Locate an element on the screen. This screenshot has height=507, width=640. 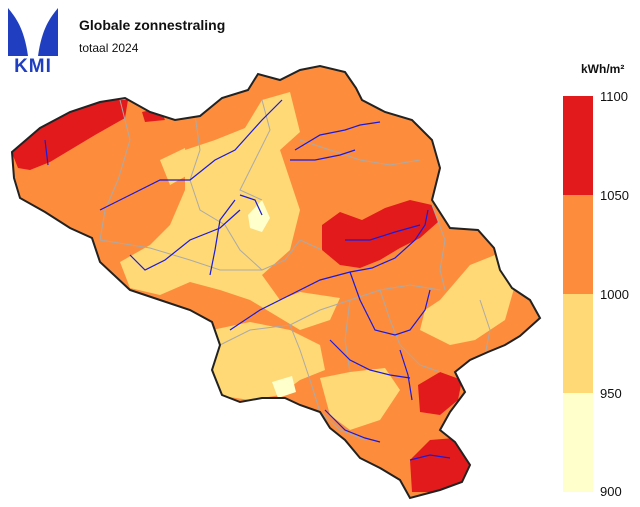
zone-1050-1100-gaume is located at coordinates (440, 465).